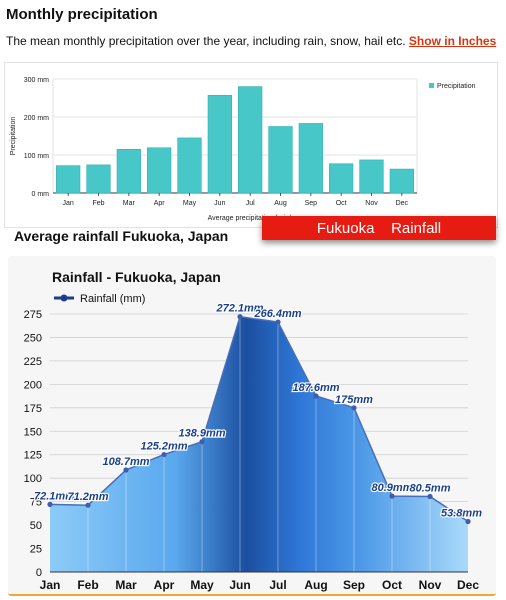 Image resolution: width=506 pixels, height=600 pixels. Describe the element at coordinates (41, 194) in the screenshot. I see `y-tick-label: 0 mm` at that location.